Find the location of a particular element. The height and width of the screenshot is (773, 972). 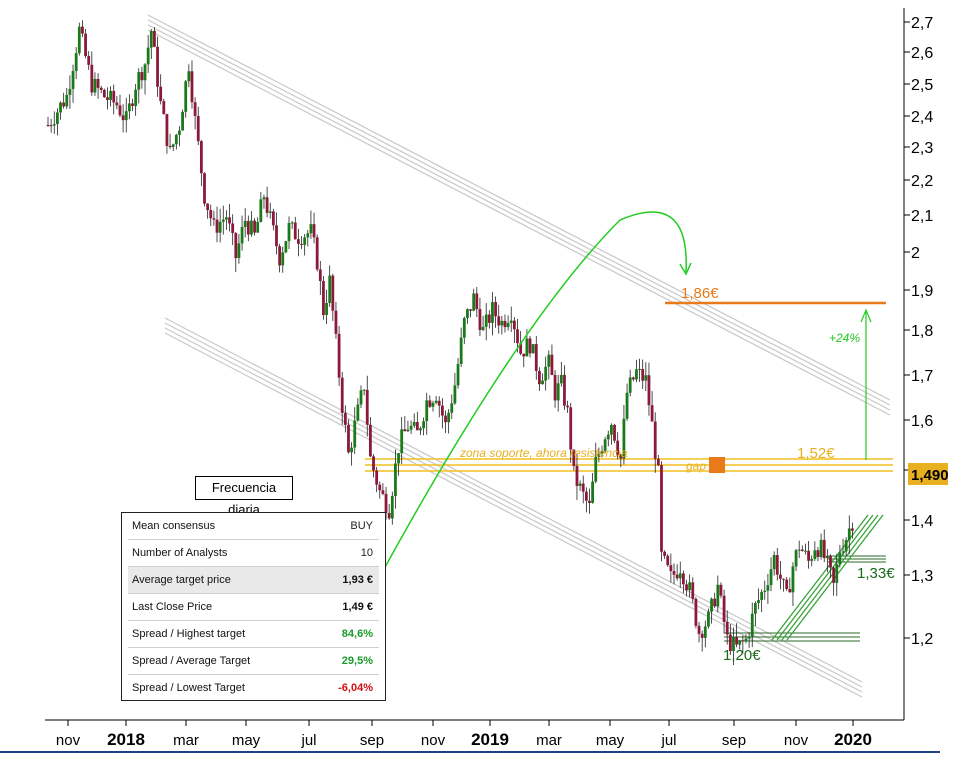

y-tick-label: 1,6 is located at coordinates (922, 421).